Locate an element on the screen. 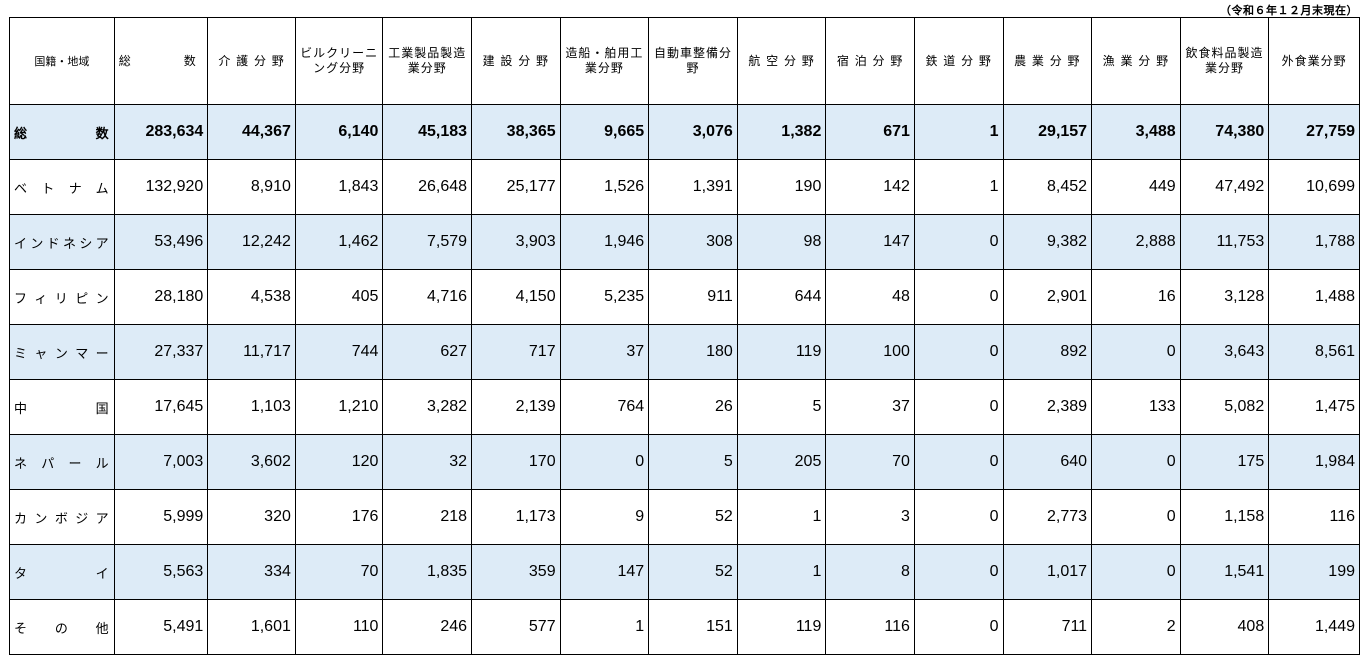  value-cell: 176 is located at coordinates (339, 517).